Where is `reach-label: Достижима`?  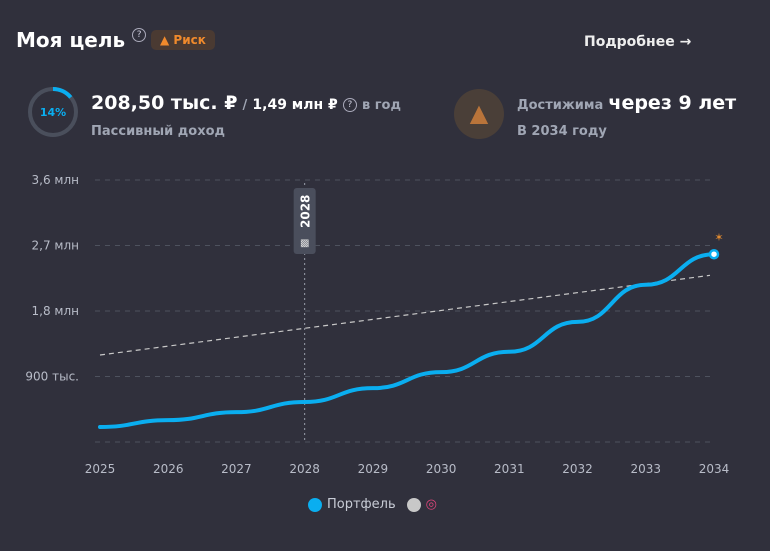
reach-label: Достижима is located at coordinates (560, 105).